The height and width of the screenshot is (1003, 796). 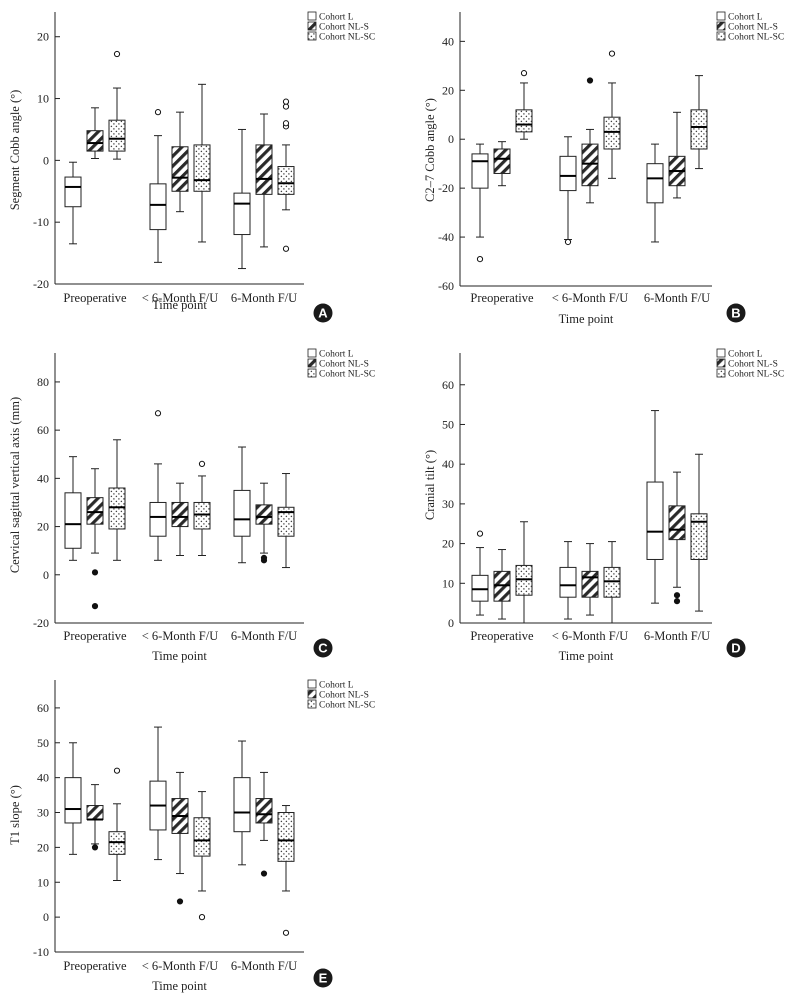 I want to click on y-axis-label: C2–7 Cobb angle (°), so click(x=430, y=150).